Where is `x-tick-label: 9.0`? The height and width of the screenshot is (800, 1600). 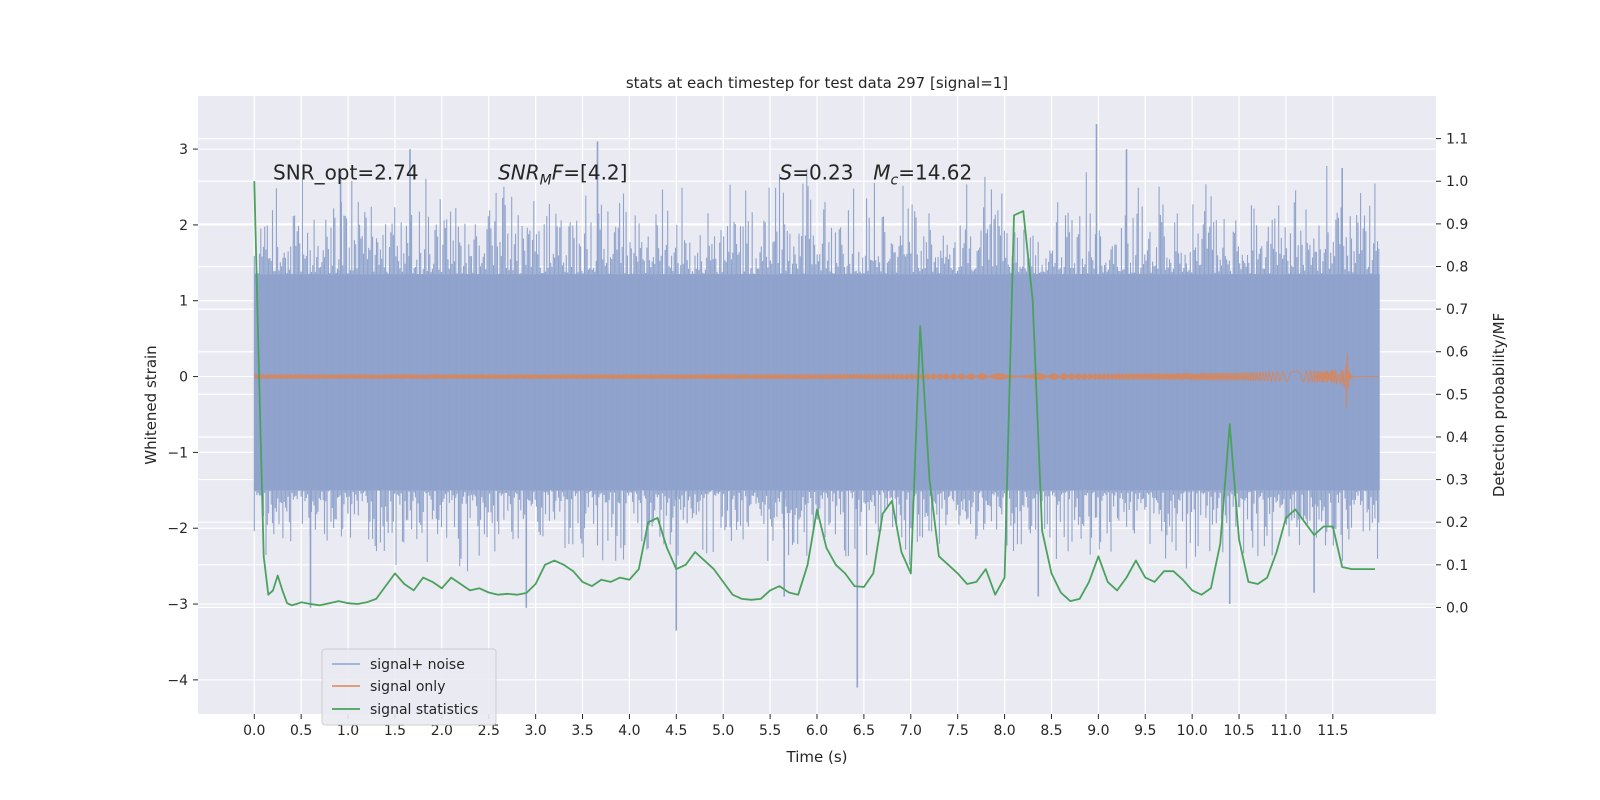 x-tick-label: 9.0 is located at coordinates (1098, 731).